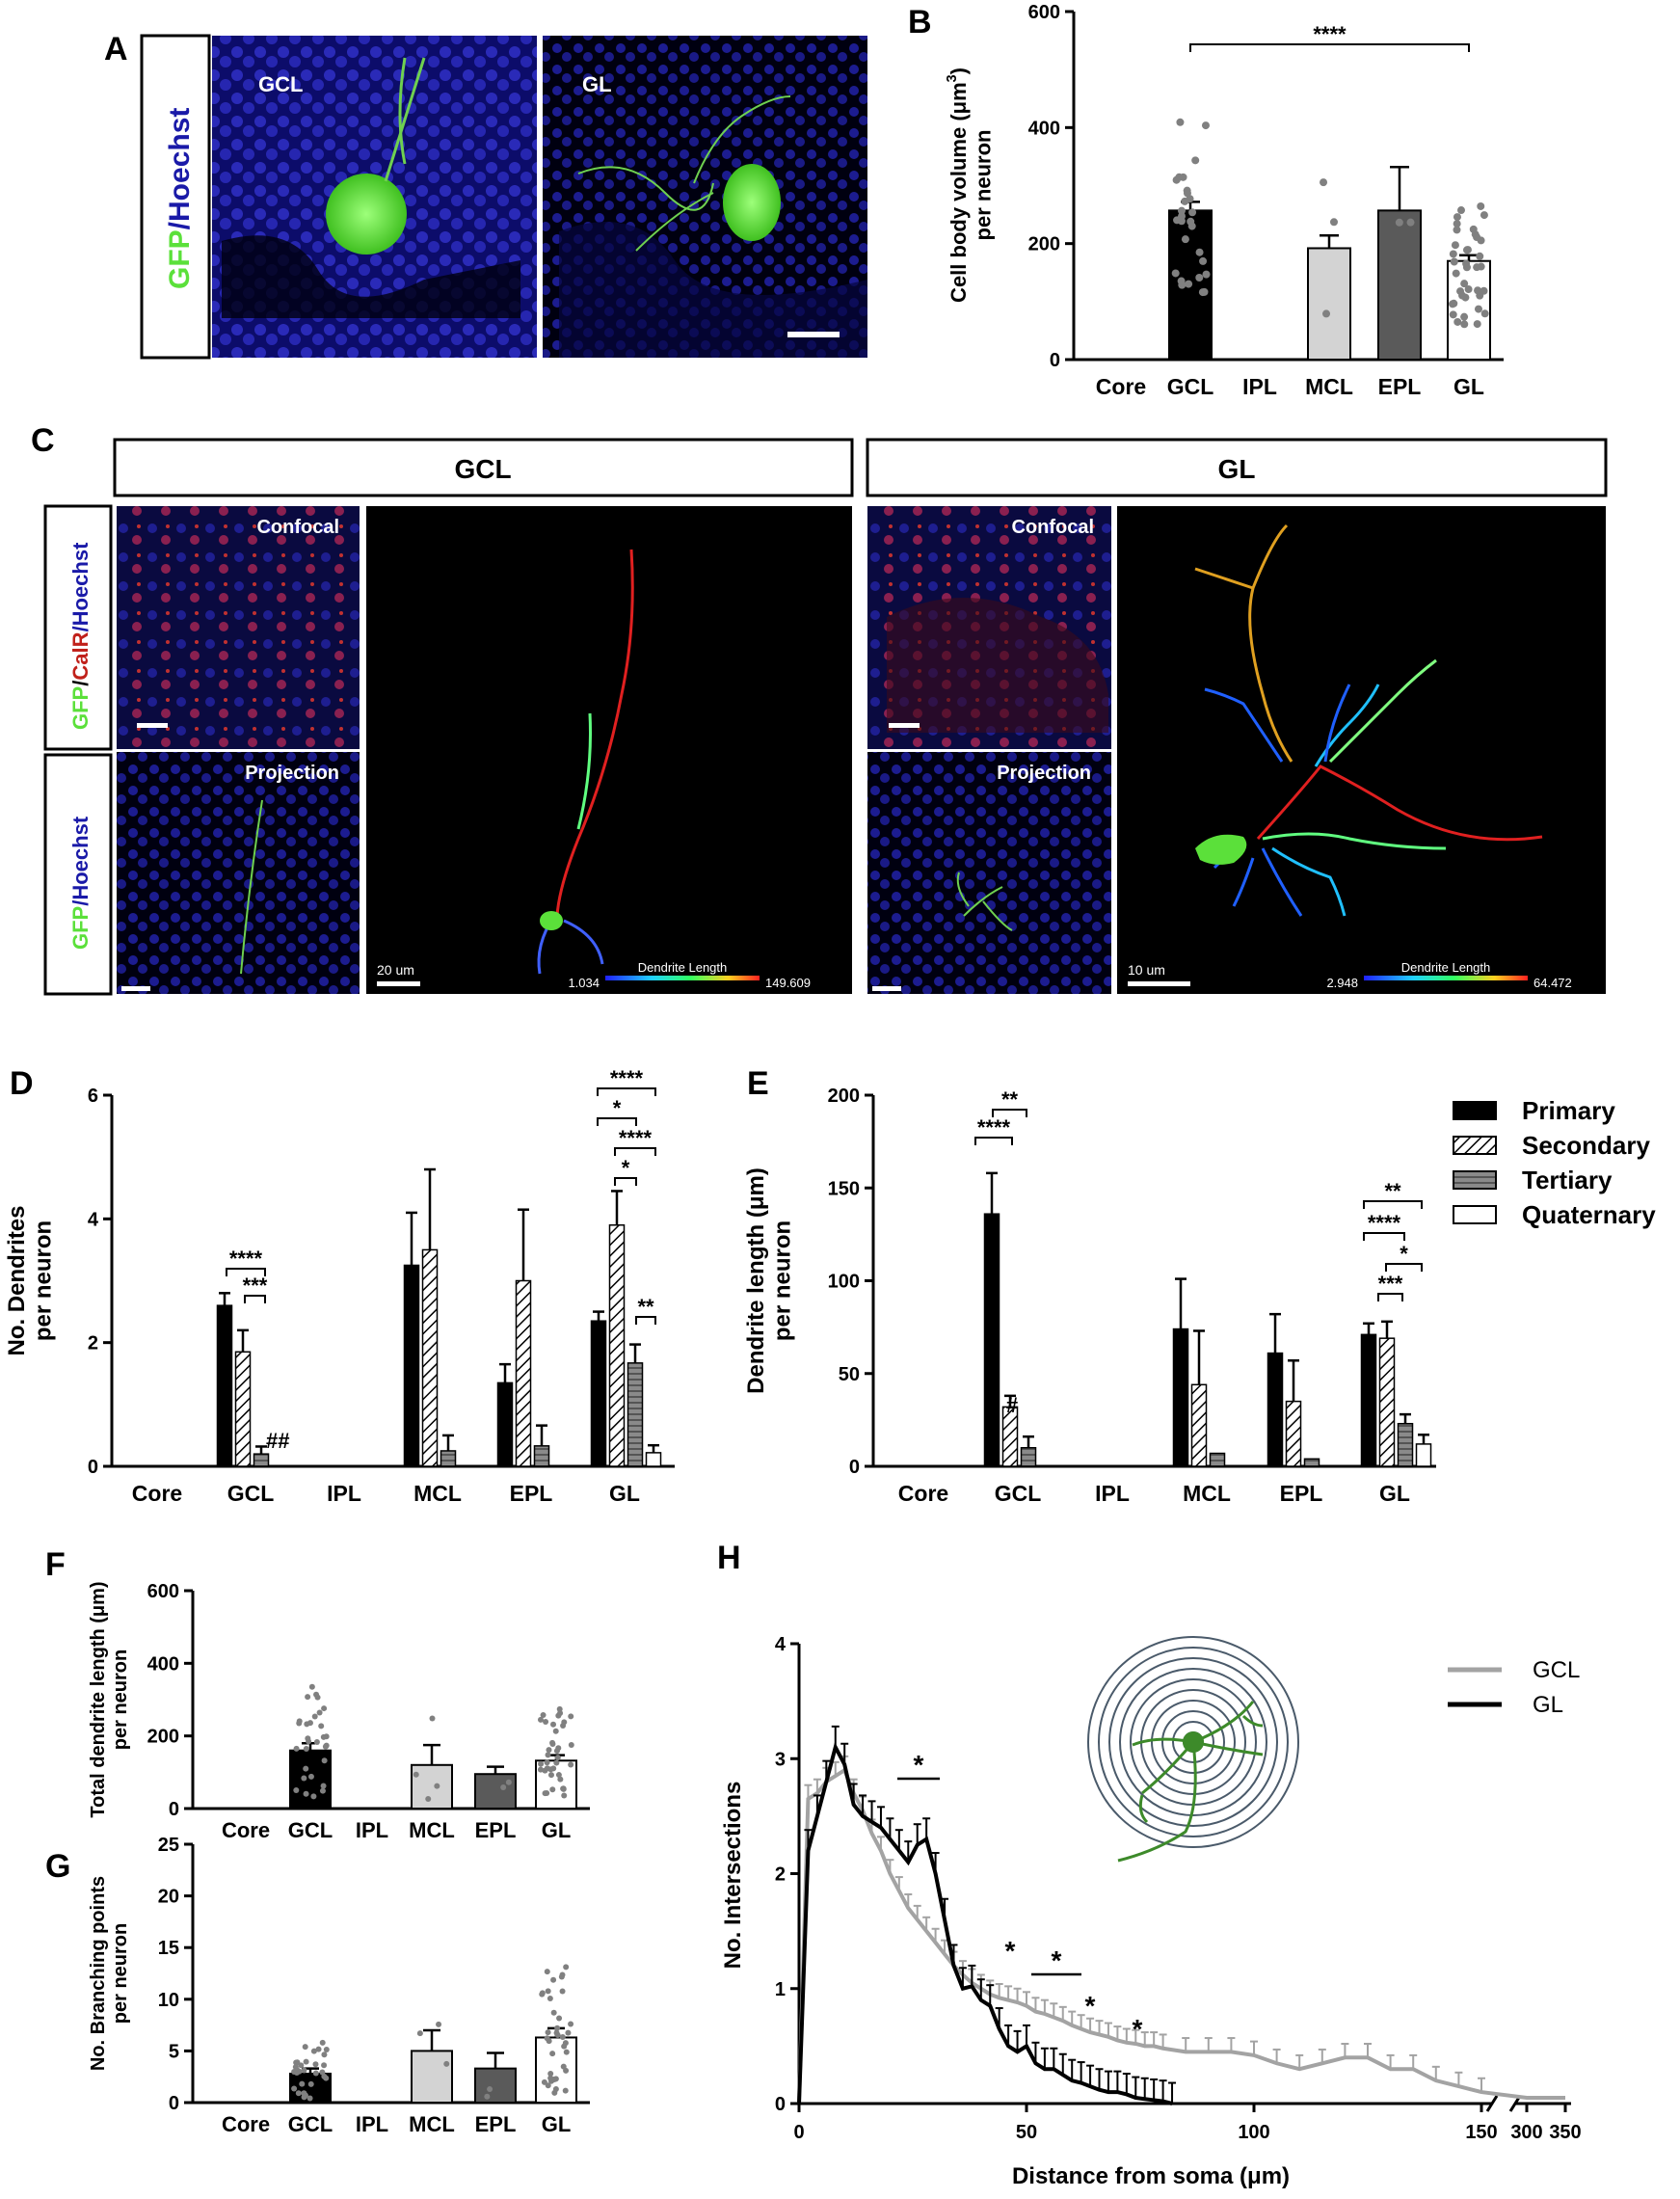 This screenshot has width=1680, height=2199. Describe the element at coordinates (280, 84) in the screenshot. I see `image-label-gcl: GCL` at that location.